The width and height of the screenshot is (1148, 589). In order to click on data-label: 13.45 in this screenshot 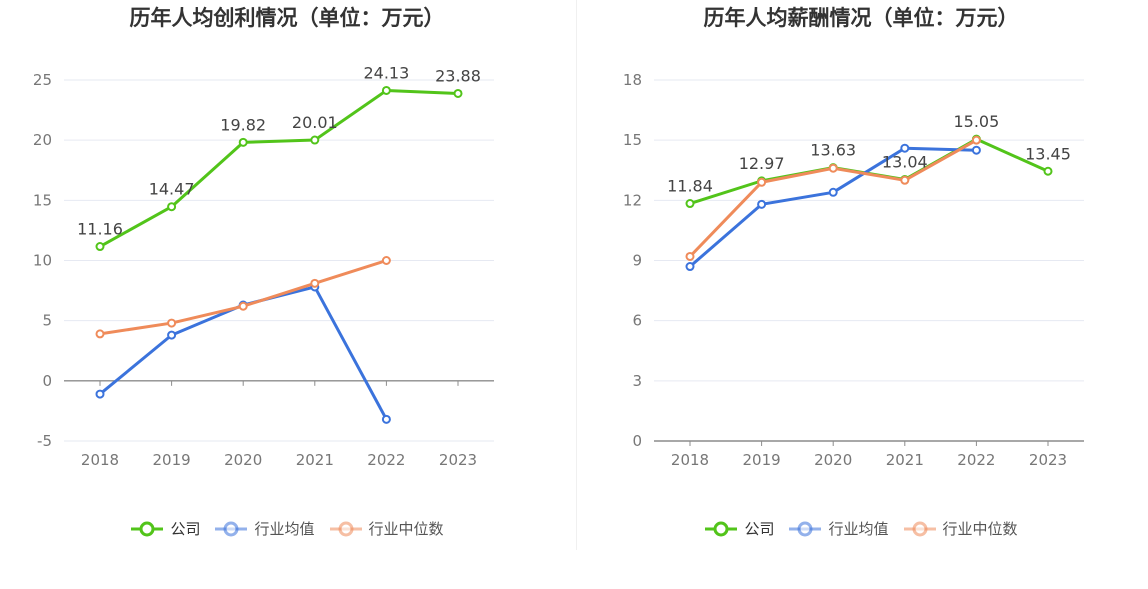, I will do `click(1048, 153)`.